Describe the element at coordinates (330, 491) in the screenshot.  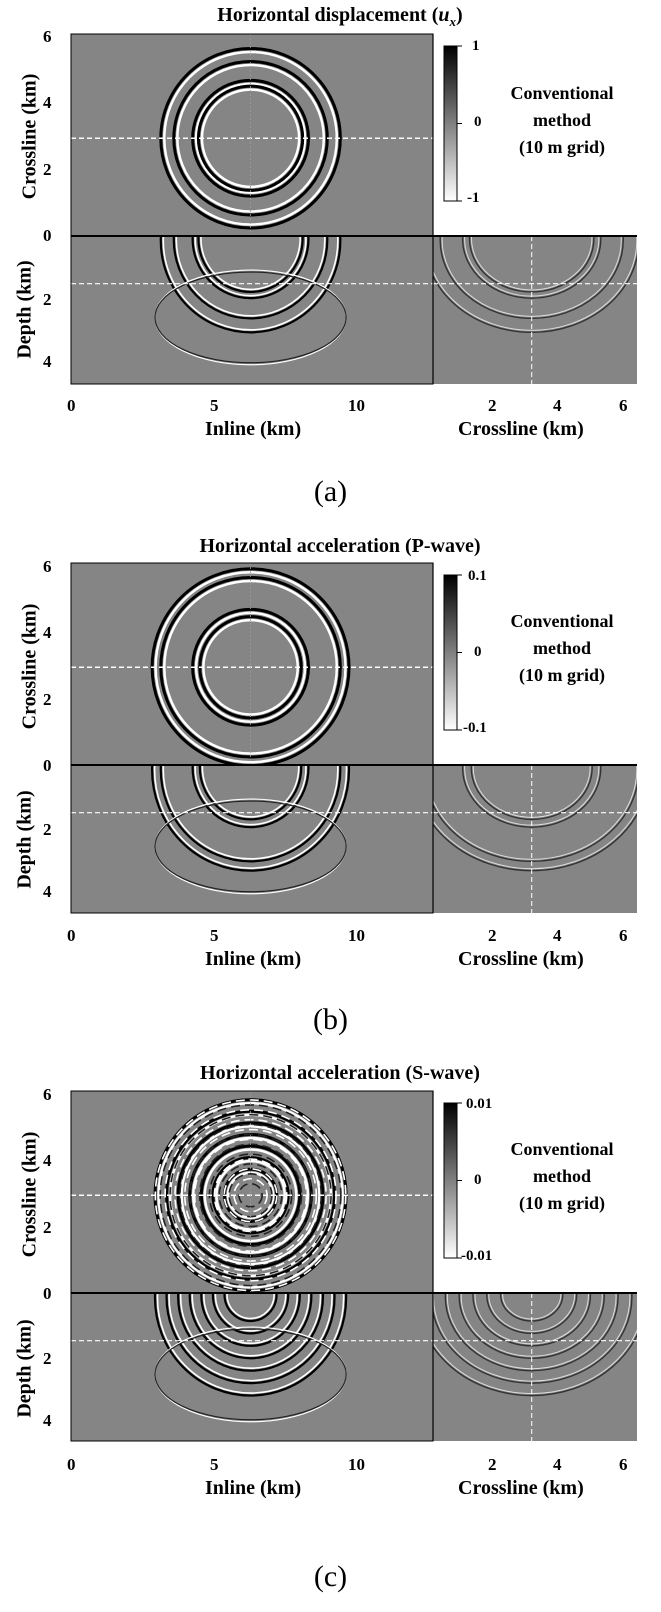
I see `panel-a-caption: (a)` at that location.